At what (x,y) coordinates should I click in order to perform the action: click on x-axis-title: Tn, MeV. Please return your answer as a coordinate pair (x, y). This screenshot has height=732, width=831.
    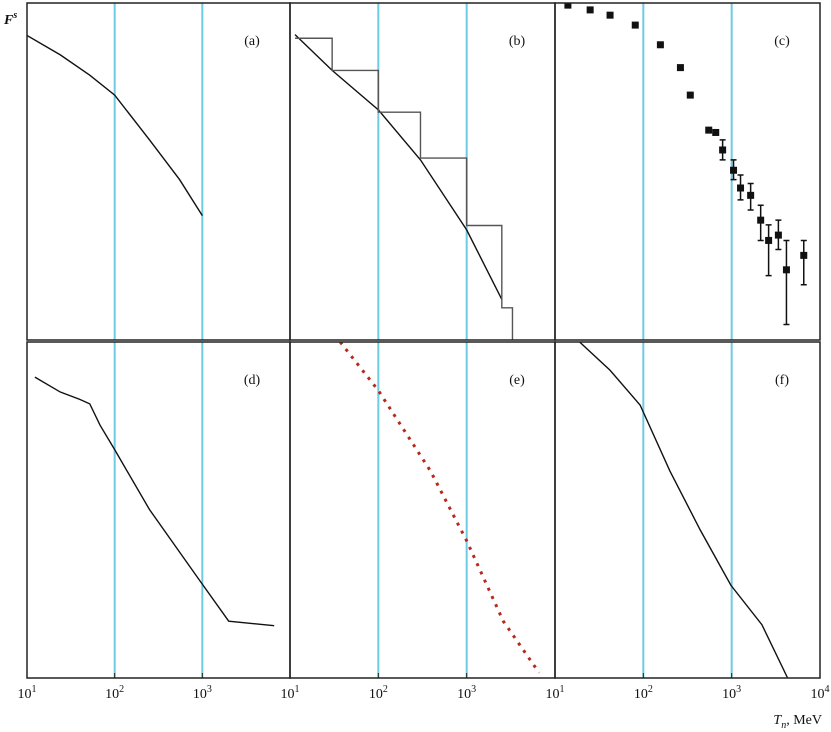
    Looking at the image, I should click on (797, 722).